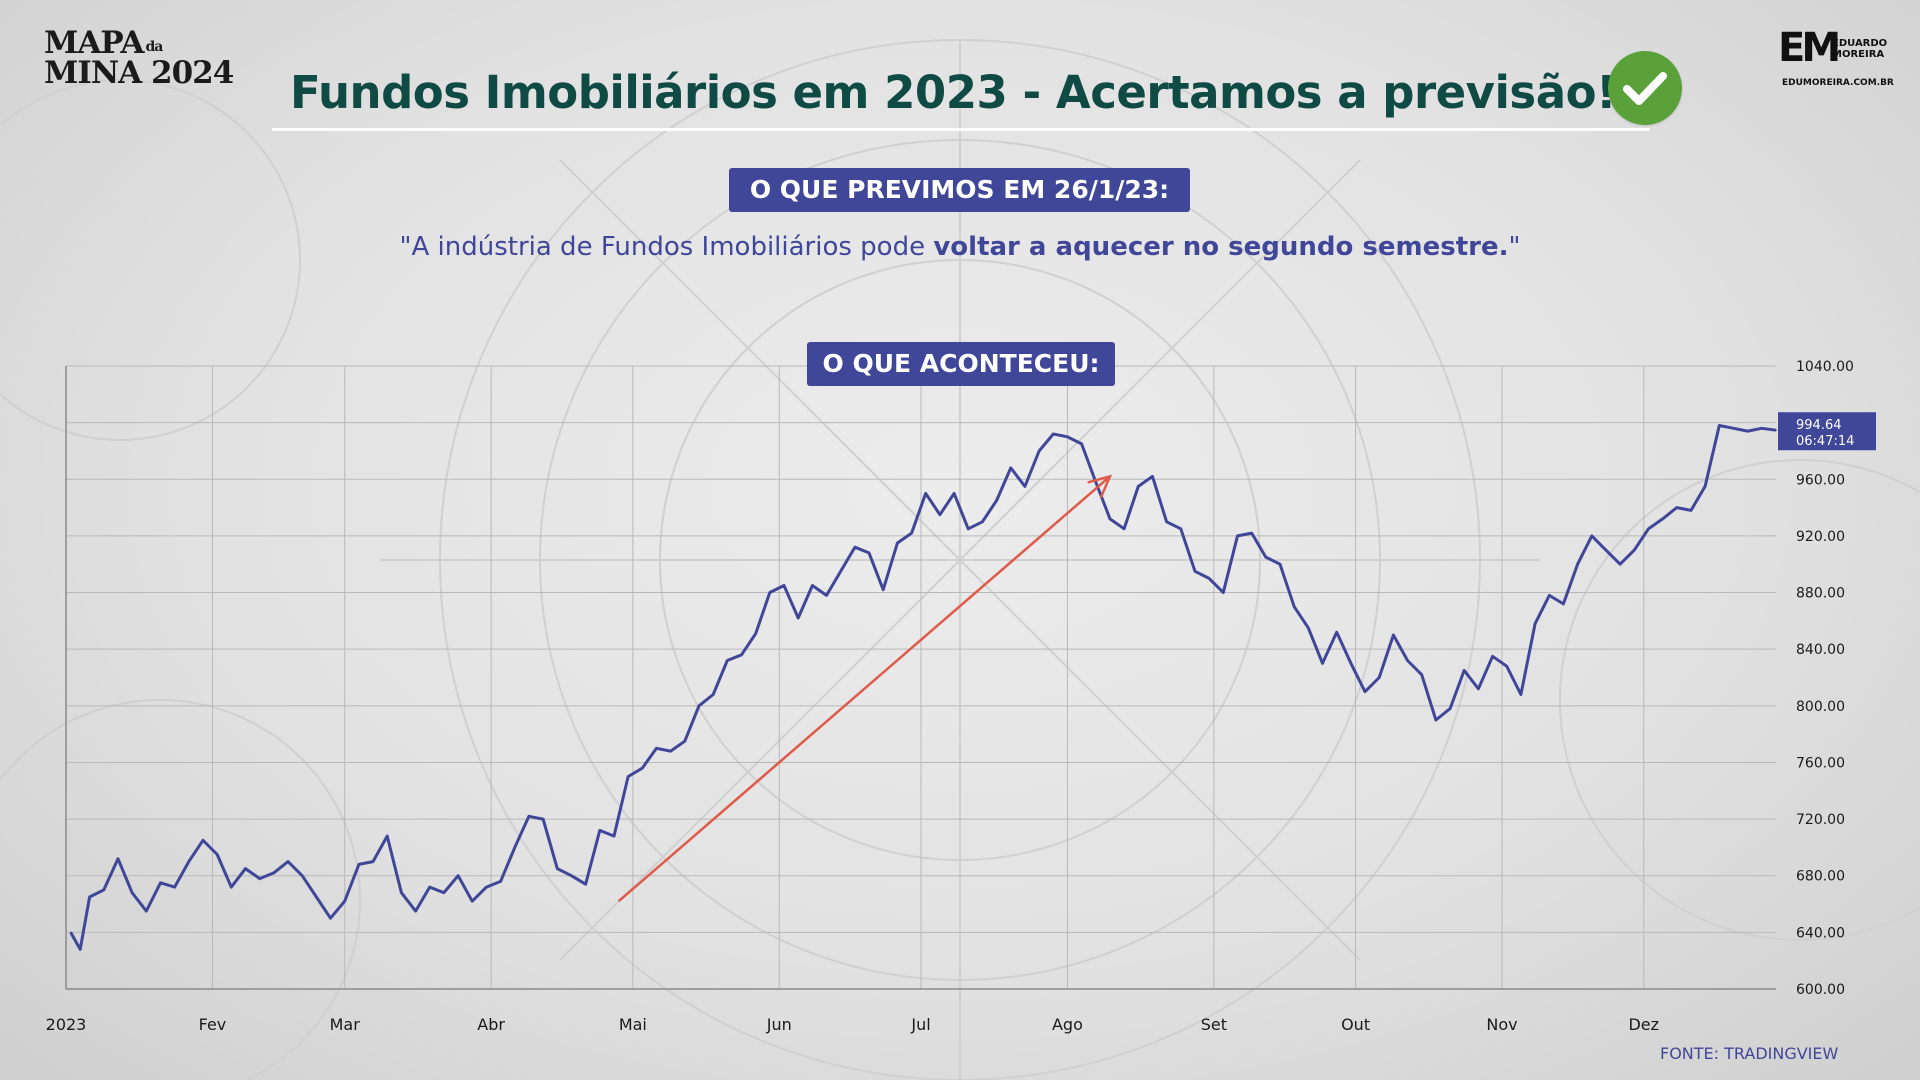 Image resolution: width=1920 pixels, height=1080 pixels. Describe the element at coordinates (1067, 1024) in the screenshot. I see `x-tick-label: Ago` at that location.